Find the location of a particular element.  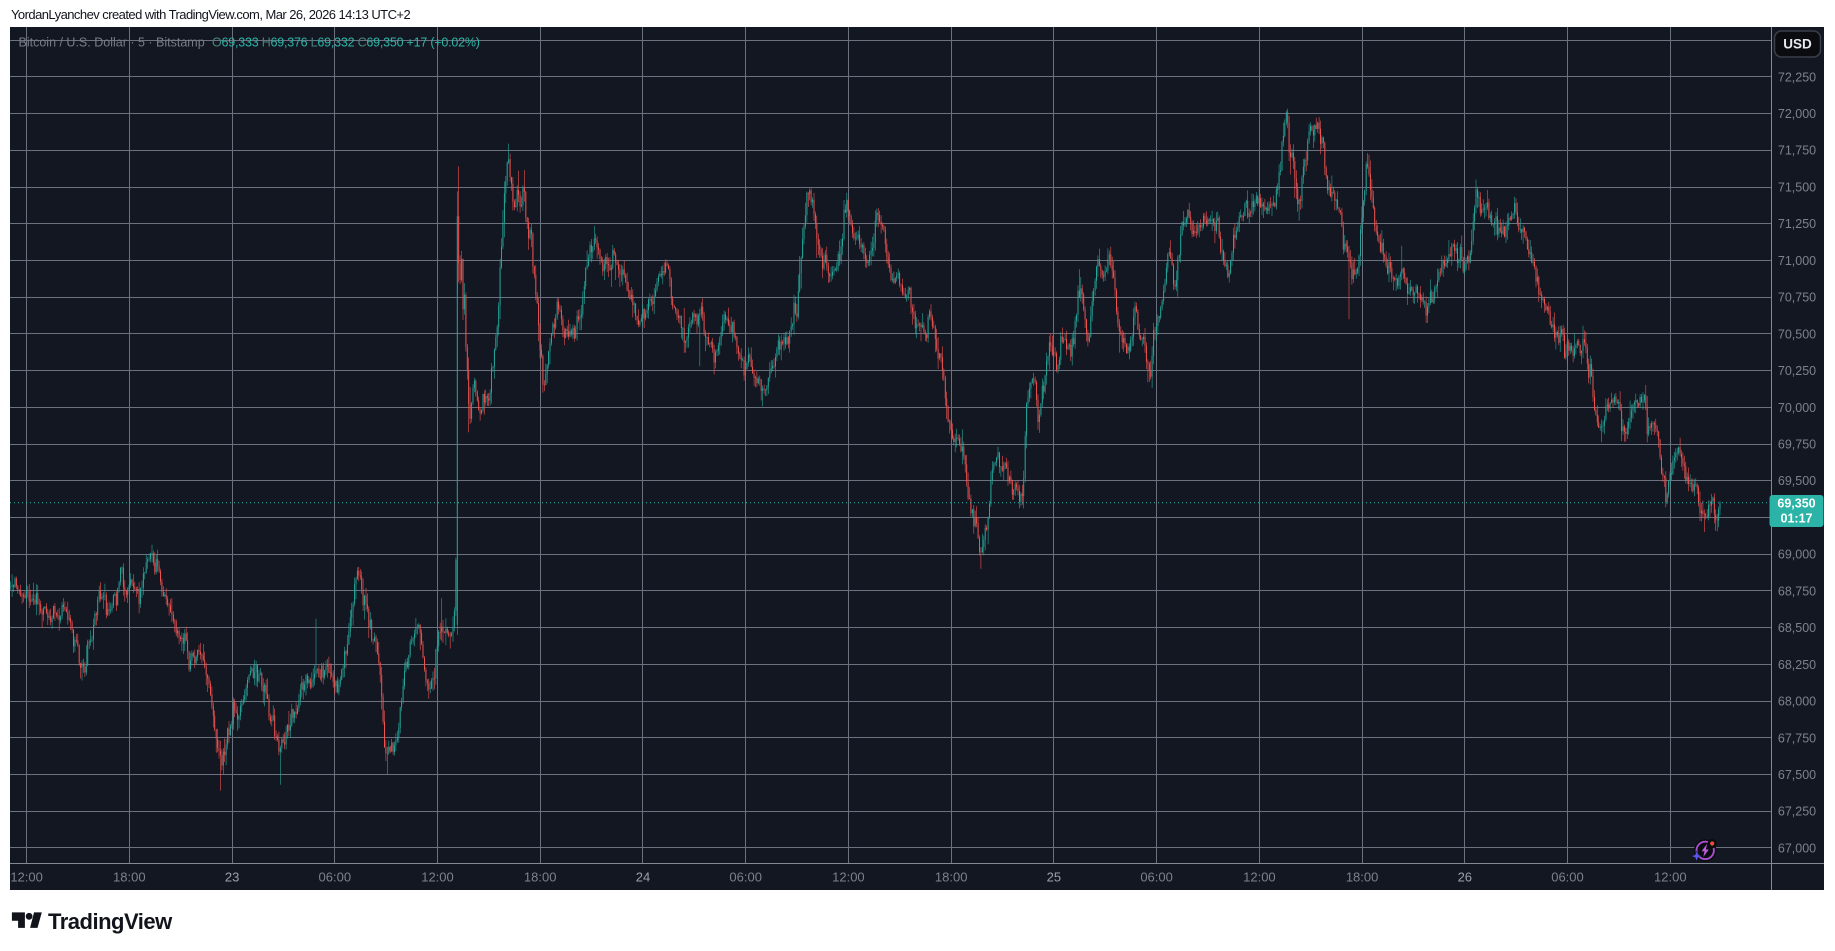

svg-text: 70,000 is located at coordinates (1797, 408).